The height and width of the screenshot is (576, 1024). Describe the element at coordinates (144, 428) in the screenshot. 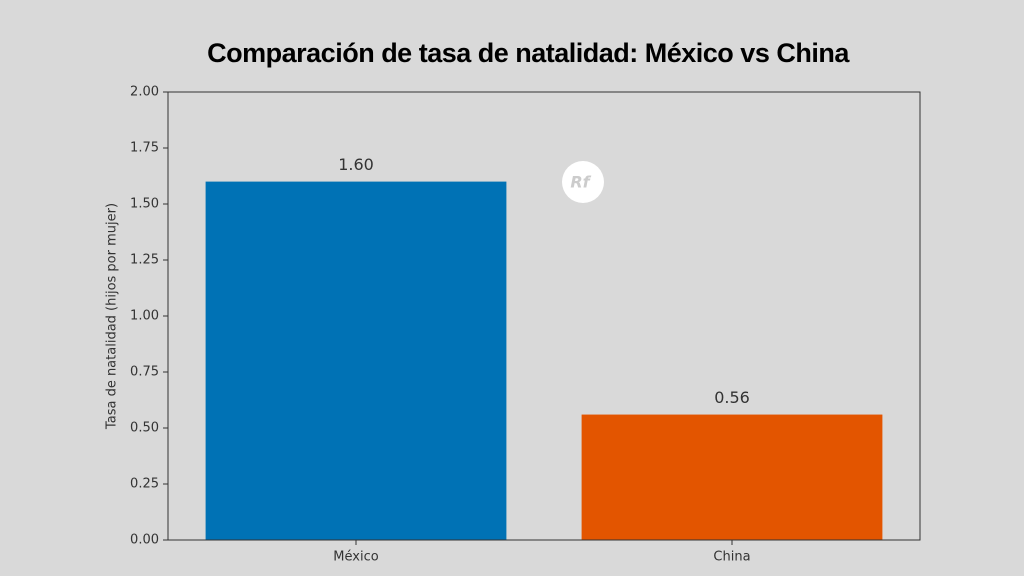

I see `y-tick-label: 0.50` at that location.